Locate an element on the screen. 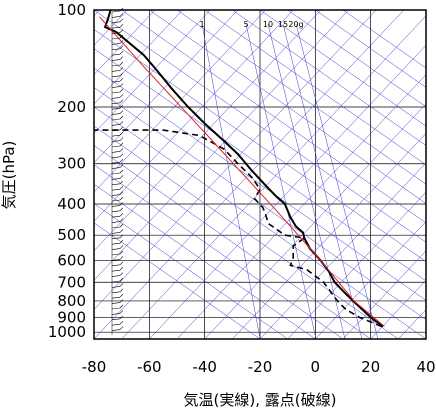 This screenshot has width=436, height=411. x-tick-label: -20 is located at coordinates (260, 367).